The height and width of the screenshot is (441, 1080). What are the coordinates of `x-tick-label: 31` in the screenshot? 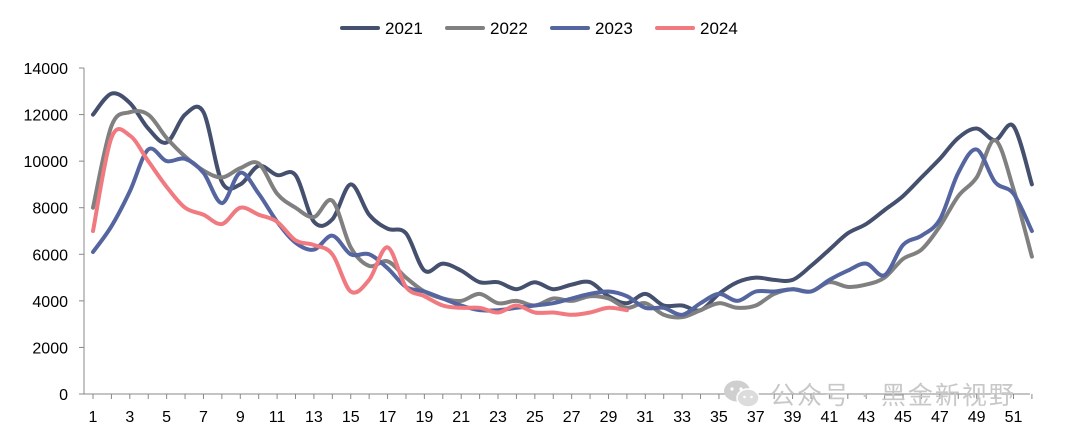 It's located at (645, 417).